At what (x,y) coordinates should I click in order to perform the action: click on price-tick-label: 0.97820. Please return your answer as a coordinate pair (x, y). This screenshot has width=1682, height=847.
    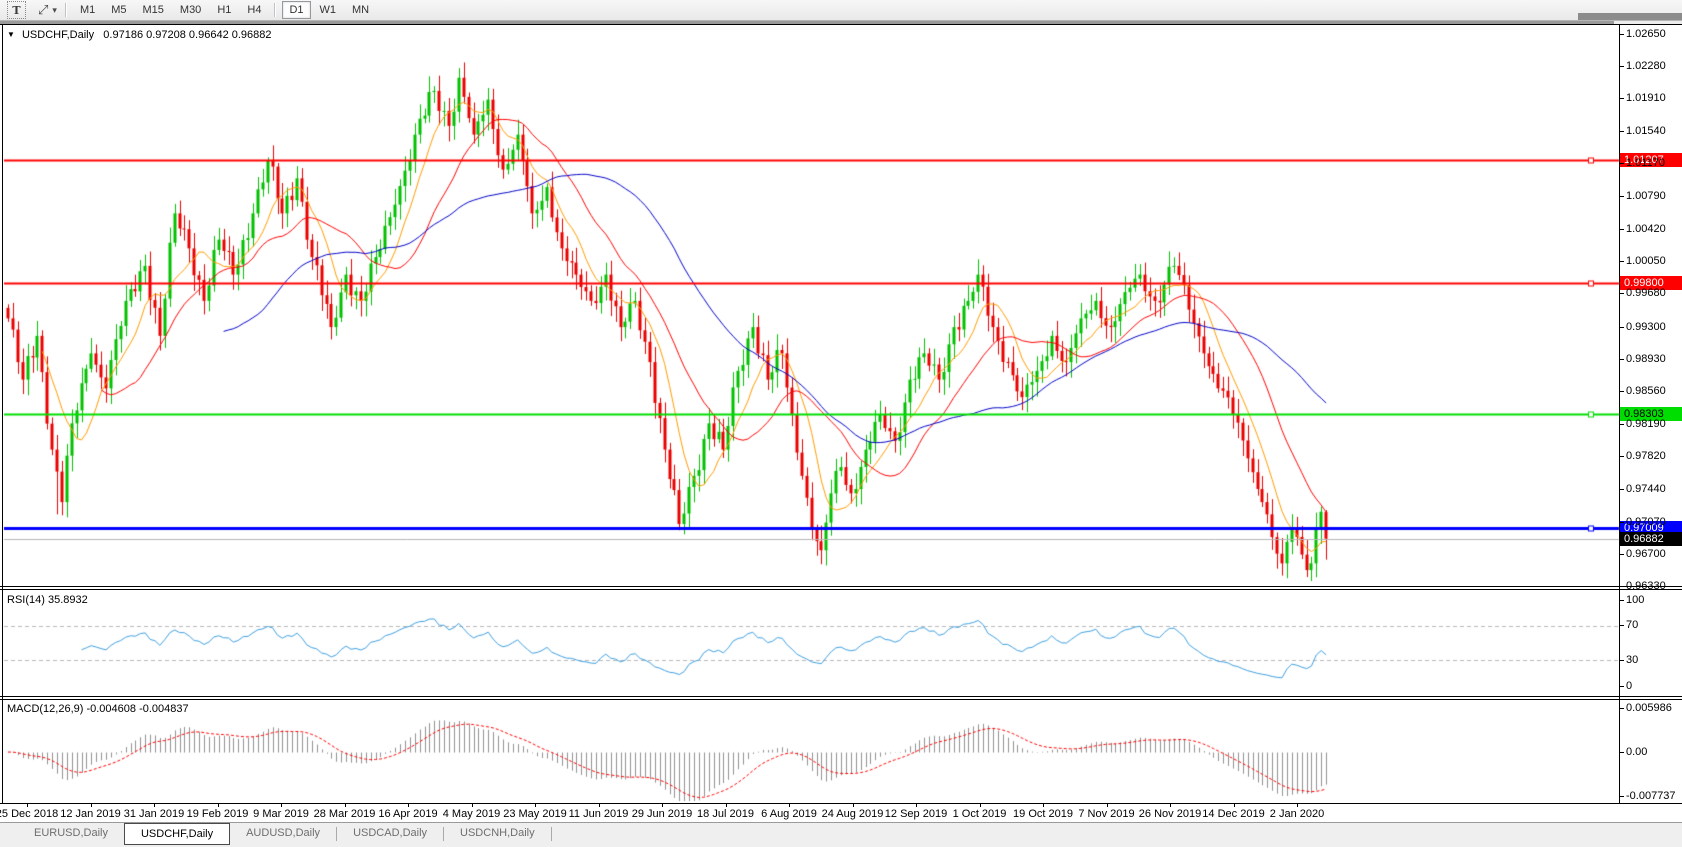
    Looking at the image, I should click on (1646, 456).